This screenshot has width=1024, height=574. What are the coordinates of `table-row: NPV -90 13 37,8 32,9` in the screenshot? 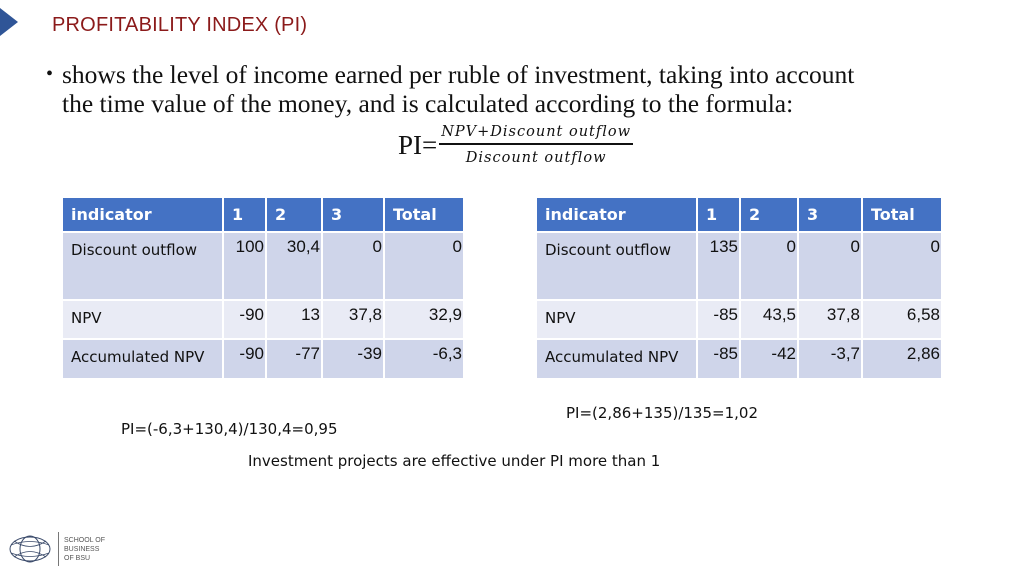 It's located at (263, 319).